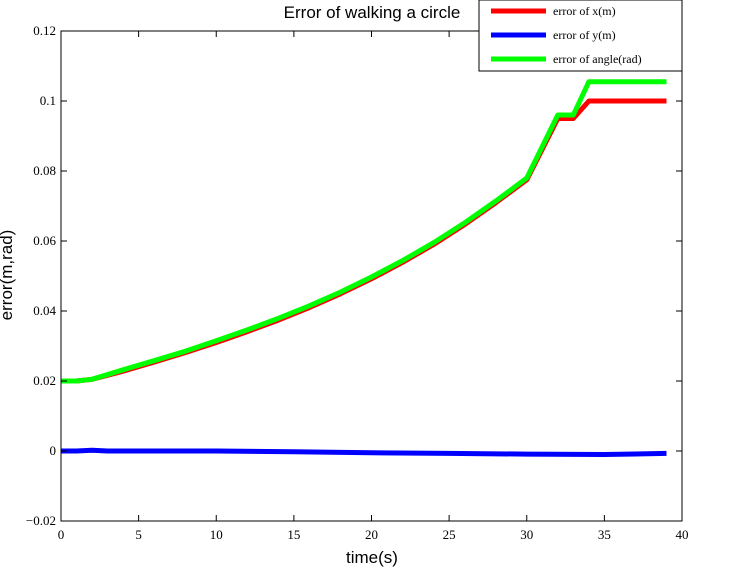 The width and height of the screenshot is (746, 569). I want to click on legend-label: error of angle(rad), so click(597, 59).